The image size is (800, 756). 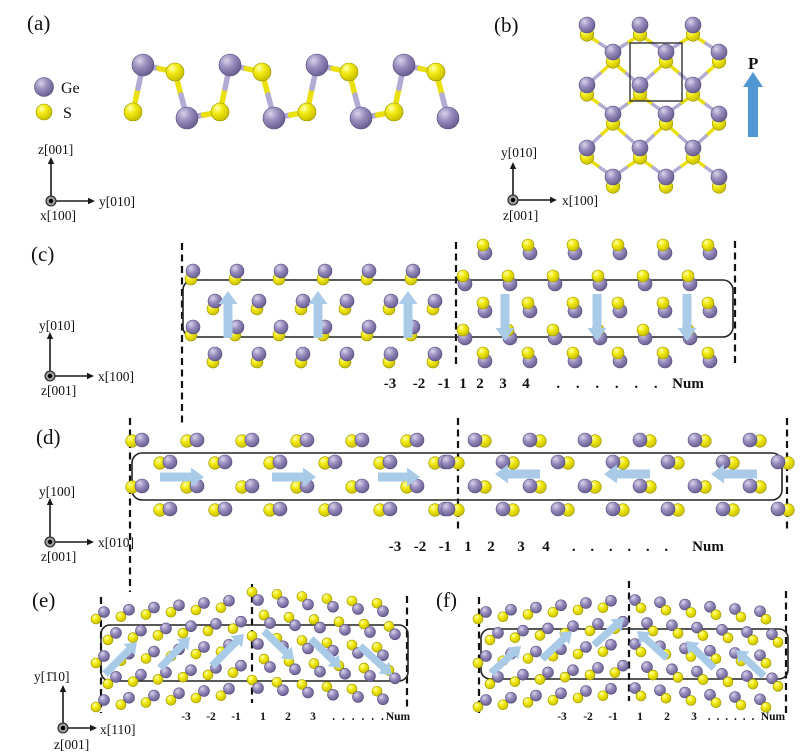 I want to click on axis-triad-c, so click(x=69, y=357).